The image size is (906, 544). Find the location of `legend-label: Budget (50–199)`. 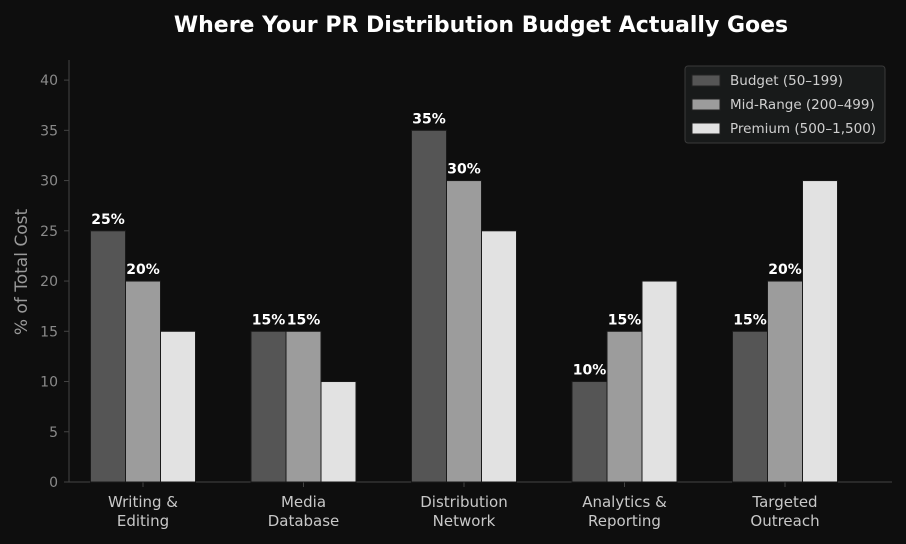

legend-label: Budget (50–199) is located at coordinates (786, 81).